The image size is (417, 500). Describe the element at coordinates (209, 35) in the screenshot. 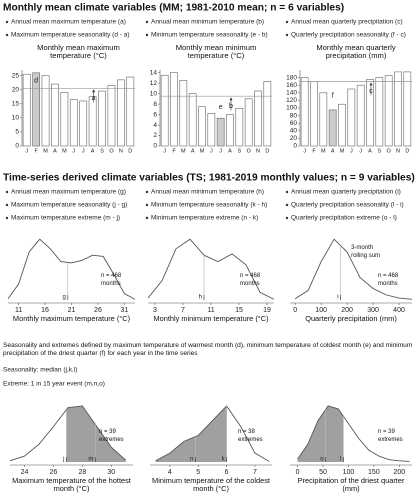

I see `bullet-text: Minimum temperature seasonality (e - b)` at that location.